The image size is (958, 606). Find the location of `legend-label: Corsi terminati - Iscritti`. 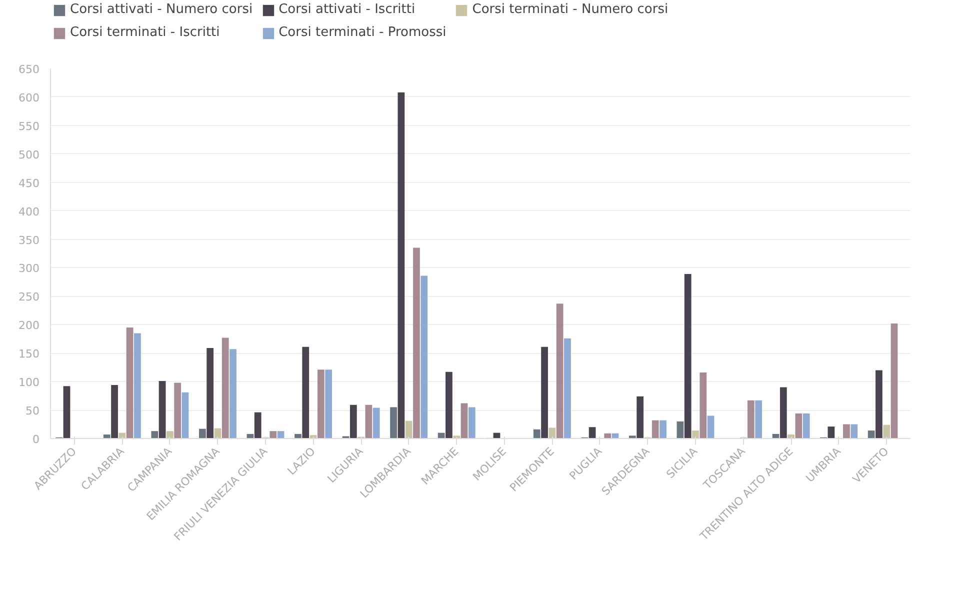

legend-label: Corsi terminati - Iscritti is located at coordinates (145, 32).